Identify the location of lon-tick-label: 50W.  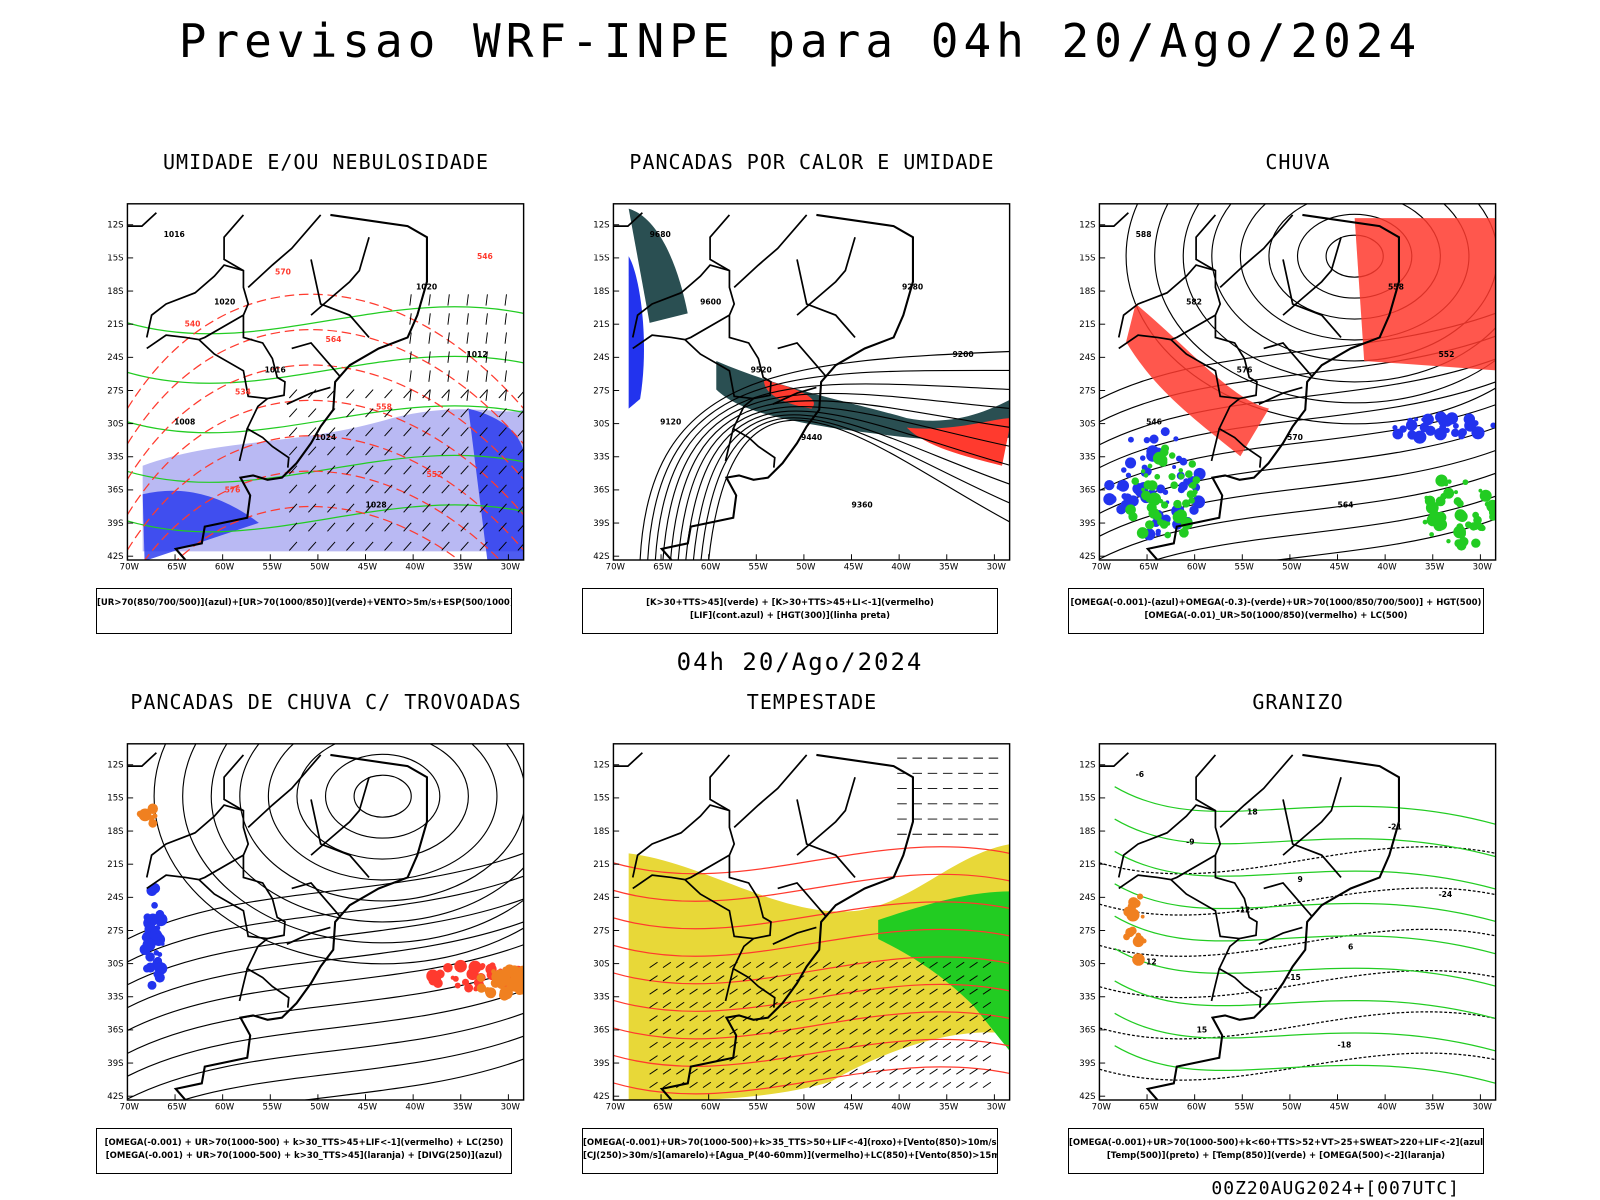
(1292, 568).